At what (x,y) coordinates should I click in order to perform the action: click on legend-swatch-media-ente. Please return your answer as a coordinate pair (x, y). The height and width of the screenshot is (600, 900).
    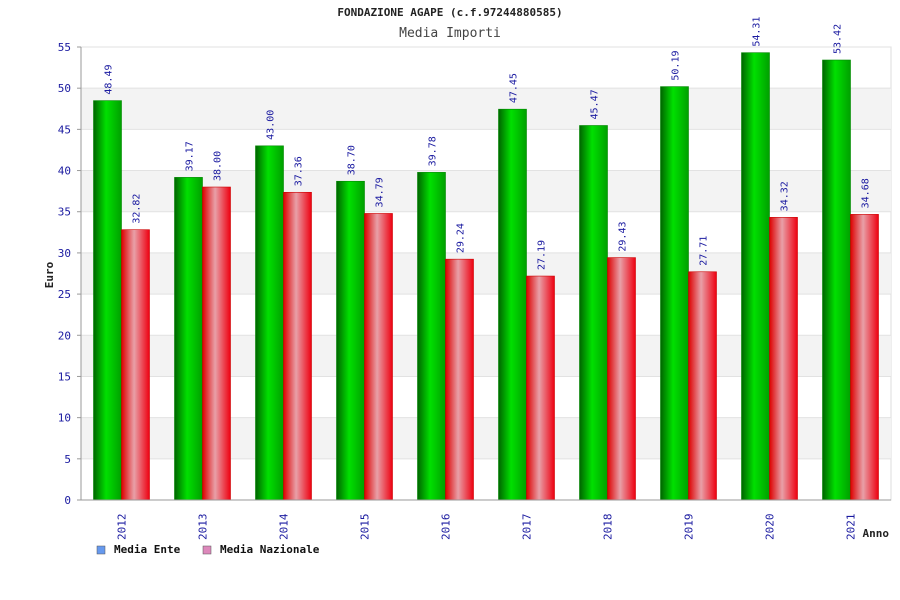
    Looking at the image, I should click on (101, 550).